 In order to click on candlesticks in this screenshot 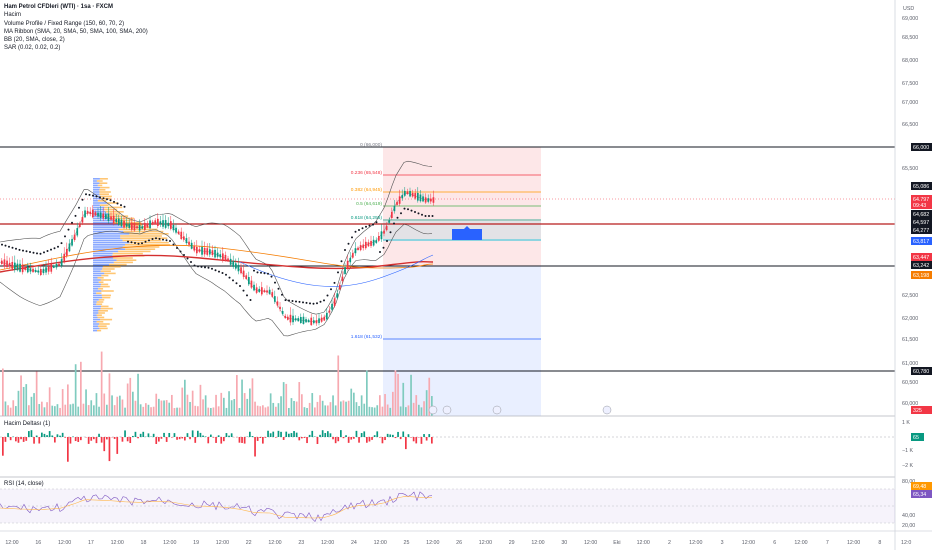, I will do `click(218, 256)`.